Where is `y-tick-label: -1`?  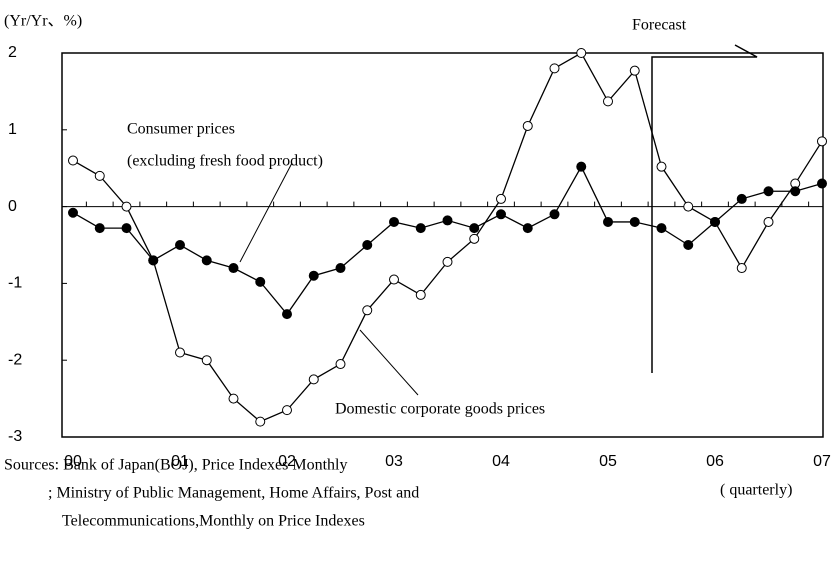 y-tick-label: -1 is located at coordinates (15, 283).